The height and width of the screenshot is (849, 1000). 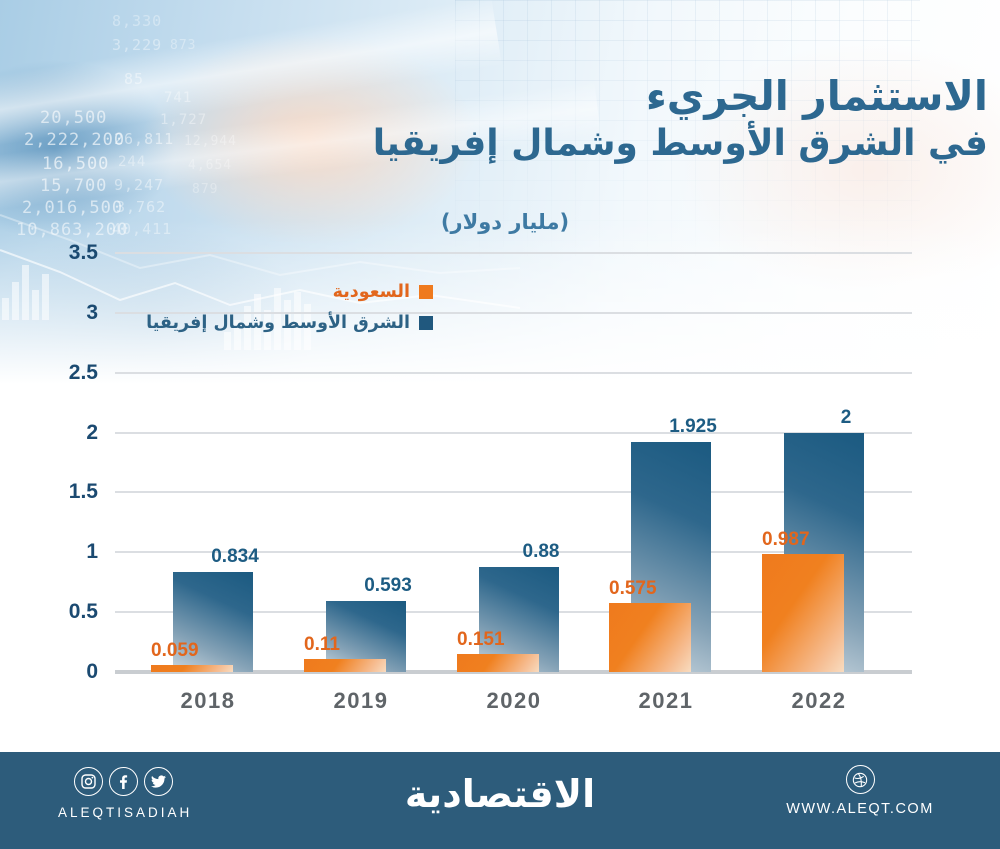 What do you see at coordinates (123, 781) in the screenshot?
I see `facebook-icon` at bounding box center [123, 781].